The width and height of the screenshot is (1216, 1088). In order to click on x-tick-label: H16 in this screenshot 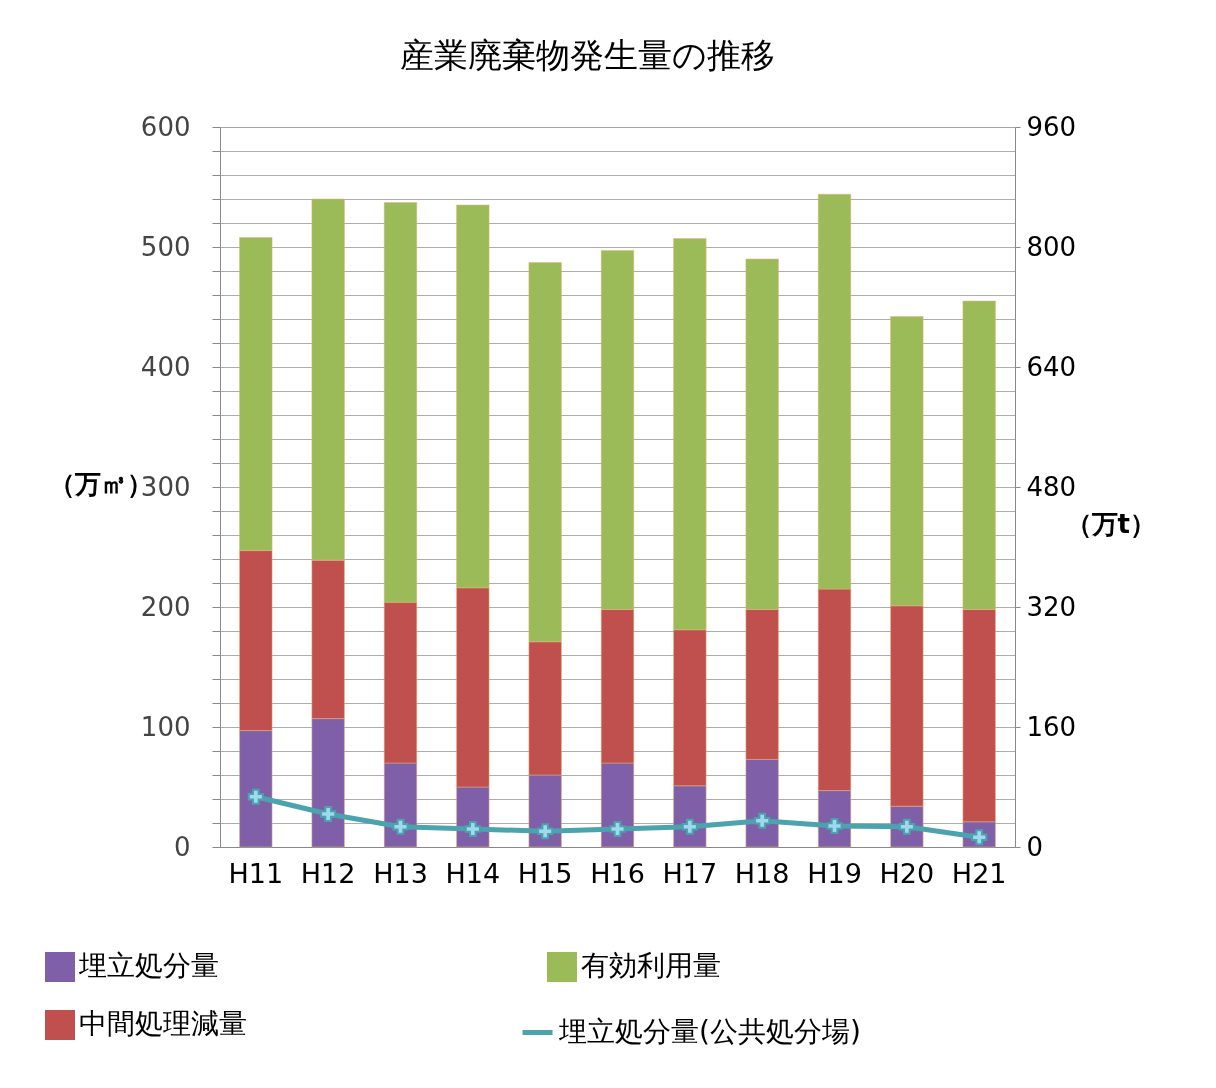, I will do `click(617, 873)`.